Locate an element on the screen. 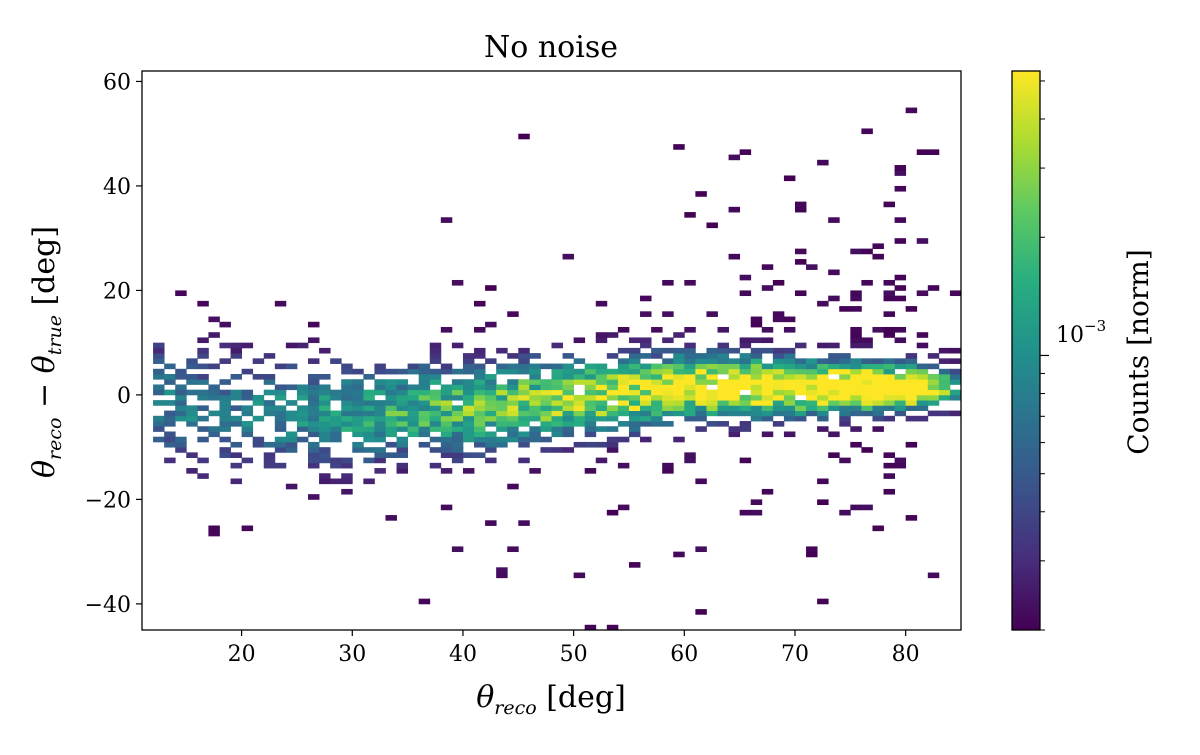 Image resolution: width=1200 pixels, height=755 pixels. x-tick-label: 60 is located at coordinates (684, 654).